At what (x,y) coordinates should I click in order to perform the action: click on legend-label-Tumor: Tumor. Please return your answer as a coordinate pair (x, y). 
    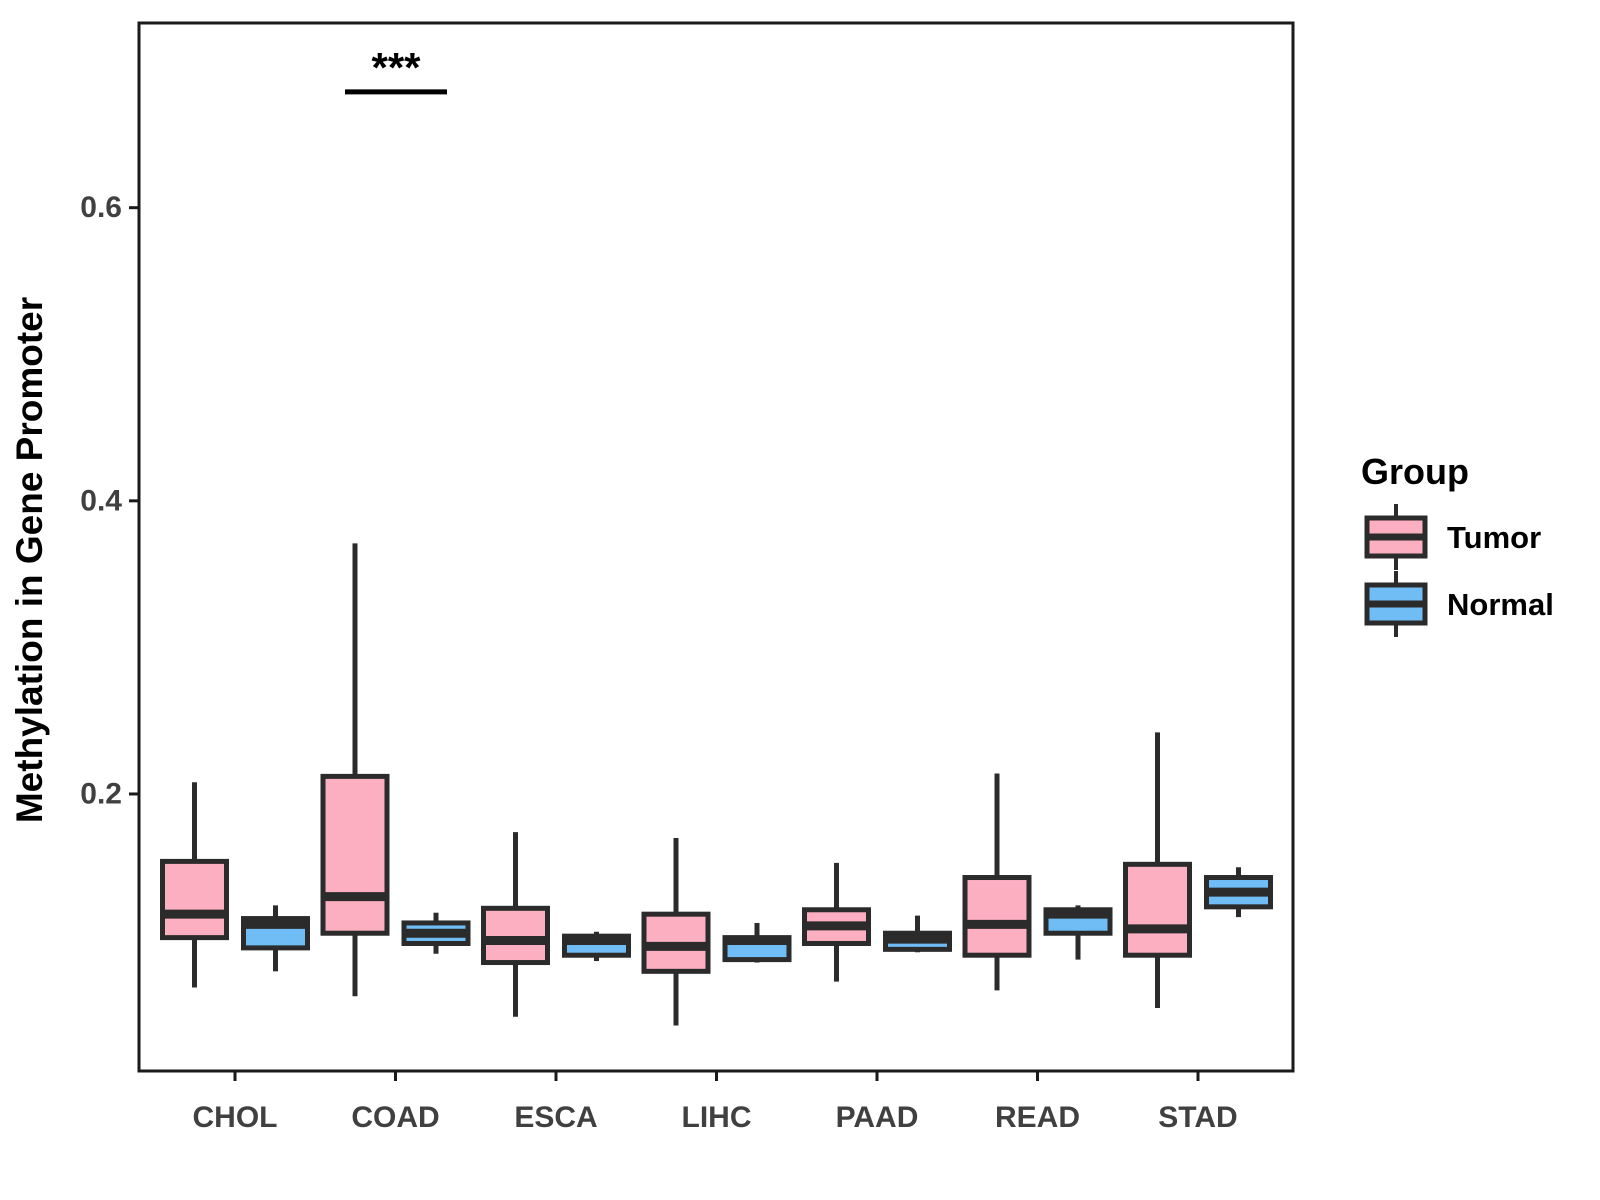
    Looking at the image, I should click on (1494, 537).